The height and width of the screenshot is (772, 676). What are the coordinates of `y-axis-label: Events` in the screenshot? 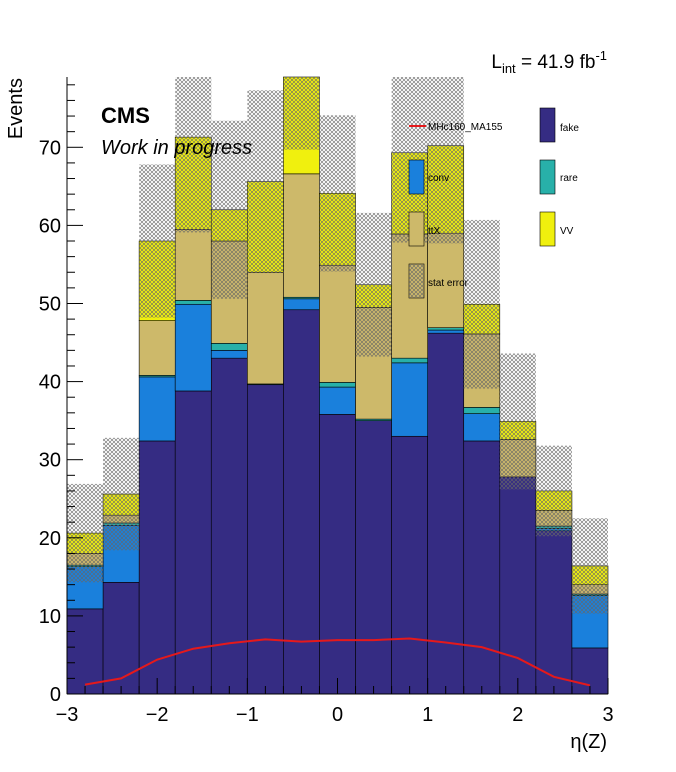 It's located at (16, 108).